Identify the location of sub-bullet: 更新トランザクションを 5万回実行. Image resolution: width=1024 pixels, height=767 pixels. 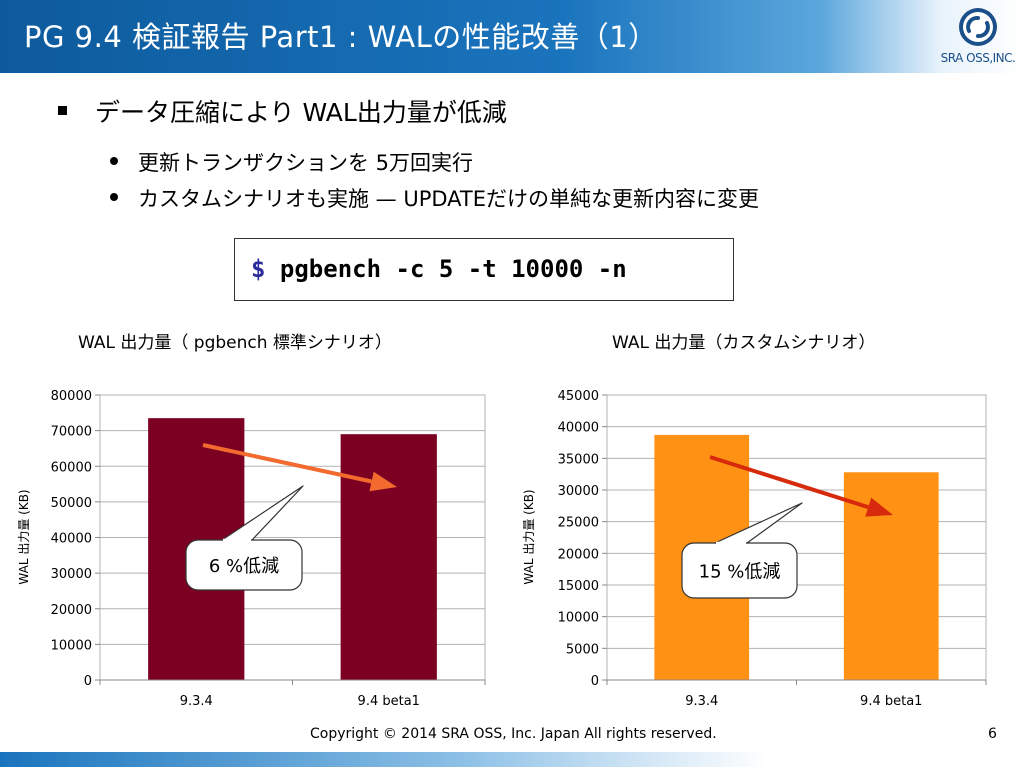
(291, 162).